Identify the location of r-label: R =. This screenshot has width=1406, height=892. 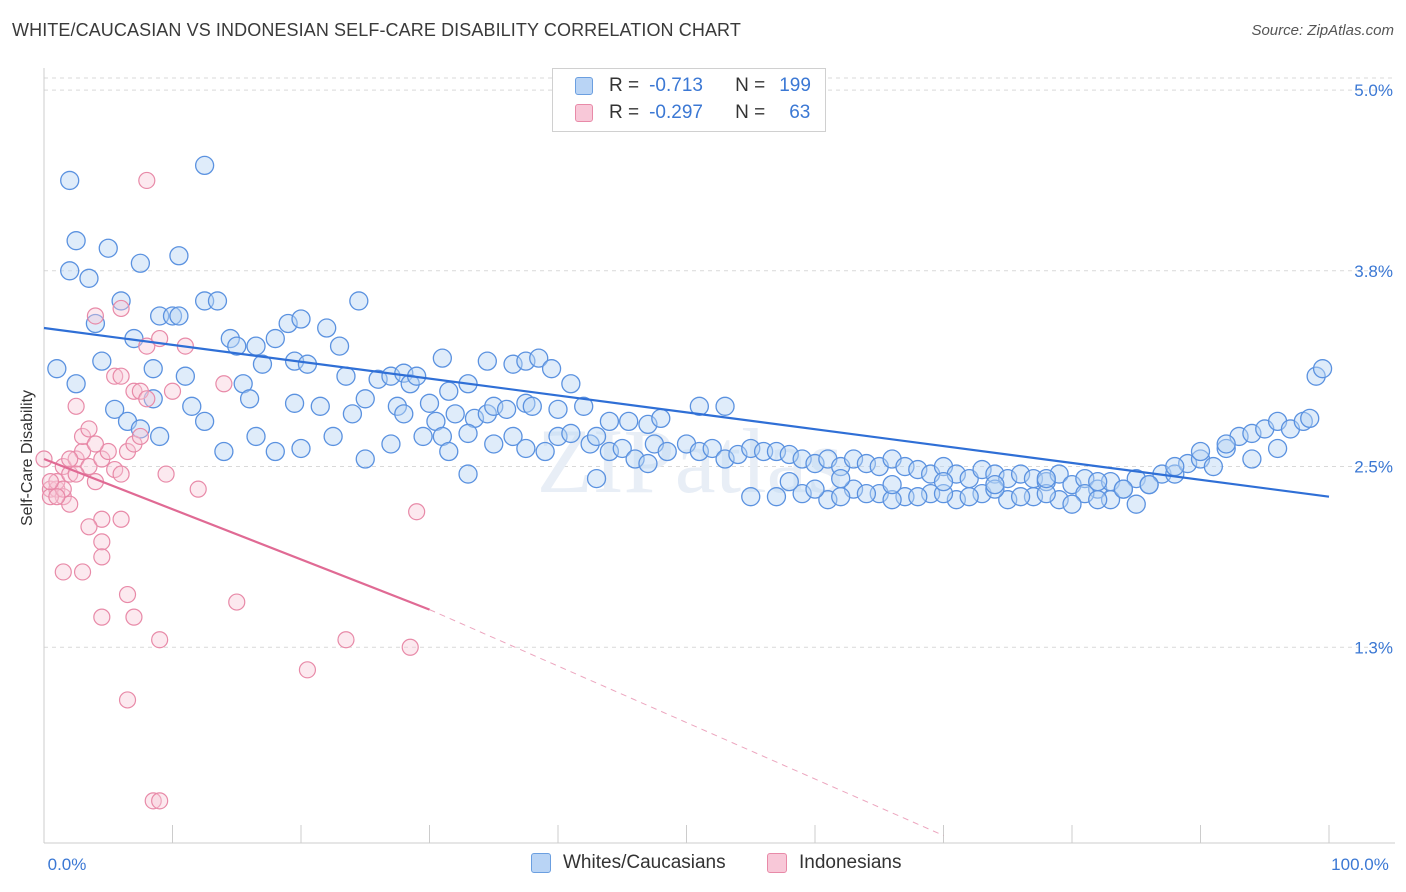
(624, 112).